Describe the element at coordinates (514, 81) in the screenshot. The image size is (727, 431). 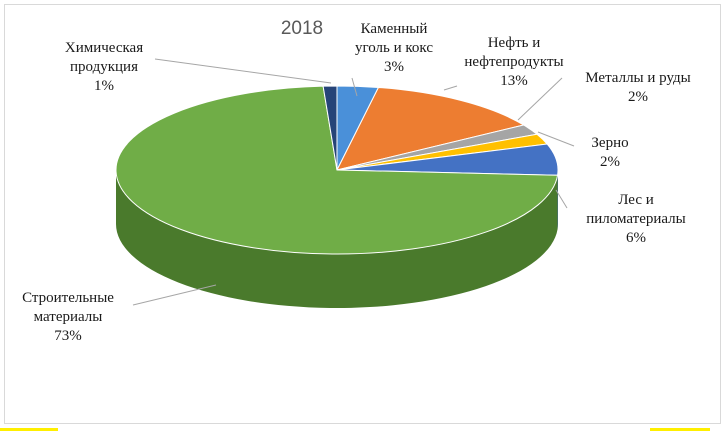
I see `data-label-percent: 13%` at that location.